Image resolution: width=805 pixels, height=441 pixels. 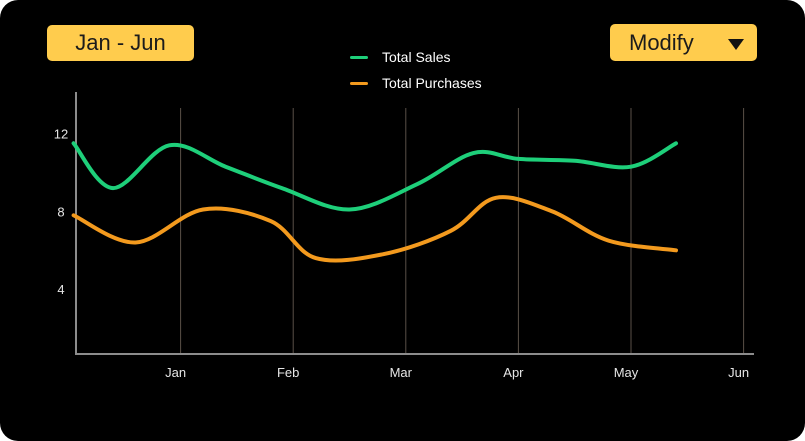 What do you see at coordinates (288, 372) in the screenshot?
I see `x-tick-label: Feb` at bounding box center [288, 372].